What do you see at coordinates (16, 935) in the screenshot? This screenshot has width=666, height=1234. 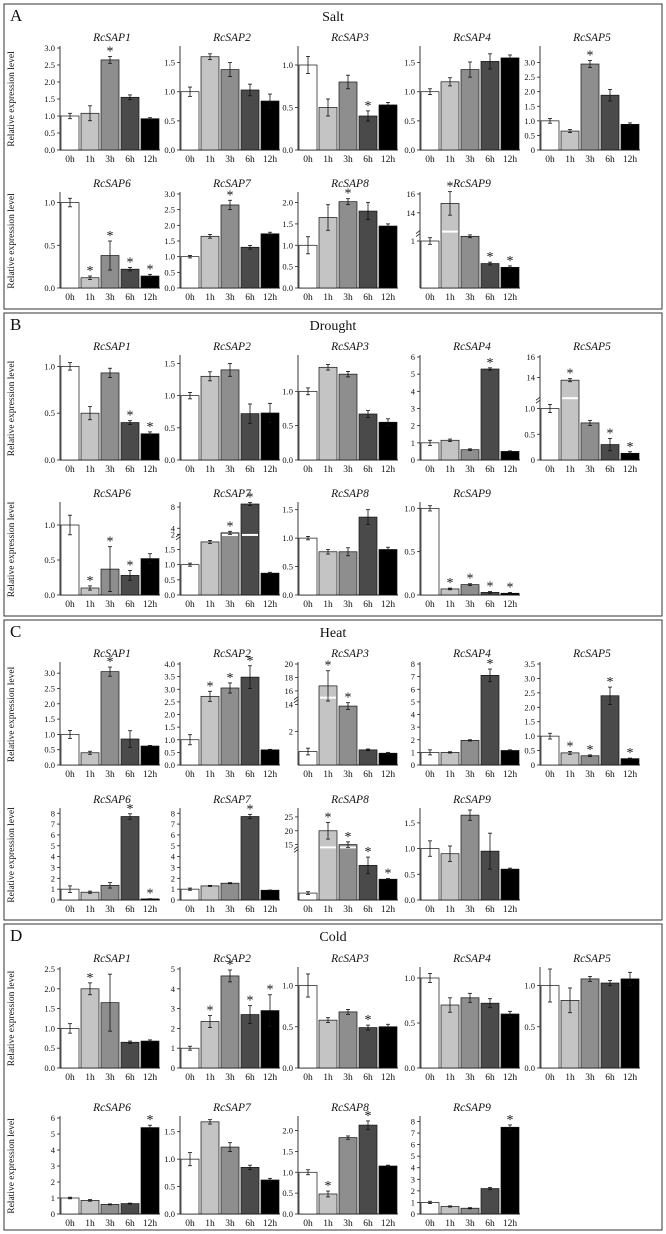 I see `panel-letter: D` at bounding box center [16, 935].